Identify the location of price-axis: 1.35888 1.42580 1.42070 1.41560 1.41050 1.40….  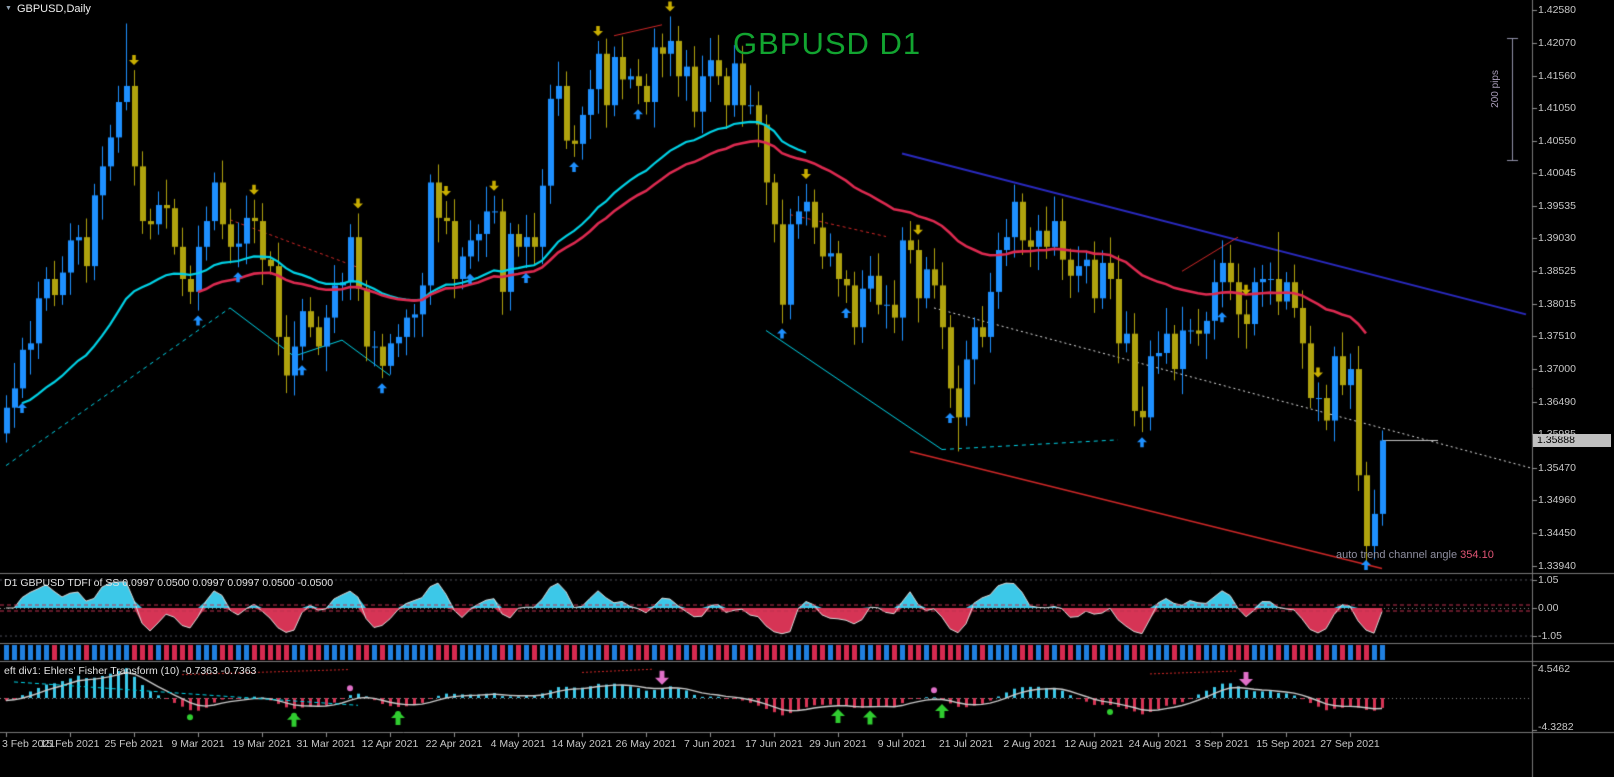
(1573, 388).